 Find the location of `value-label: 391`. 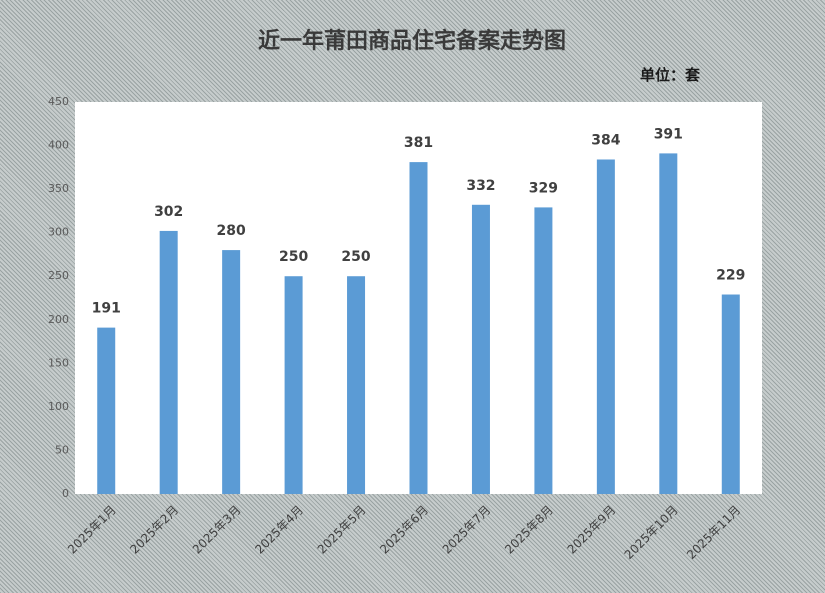

value-label: 391 is located at coordinates (668, 134).